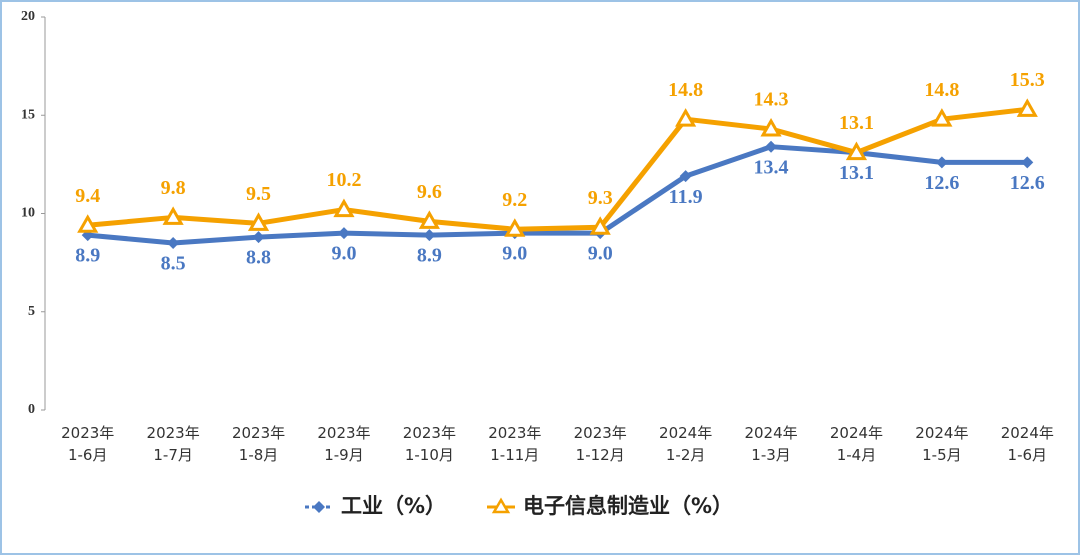 Image resolution: width=1080 pixels, height=555 pixels. Describe the element at coordinates (258, 258) in the screenshot. I see `data-label: 8.8` at that location.